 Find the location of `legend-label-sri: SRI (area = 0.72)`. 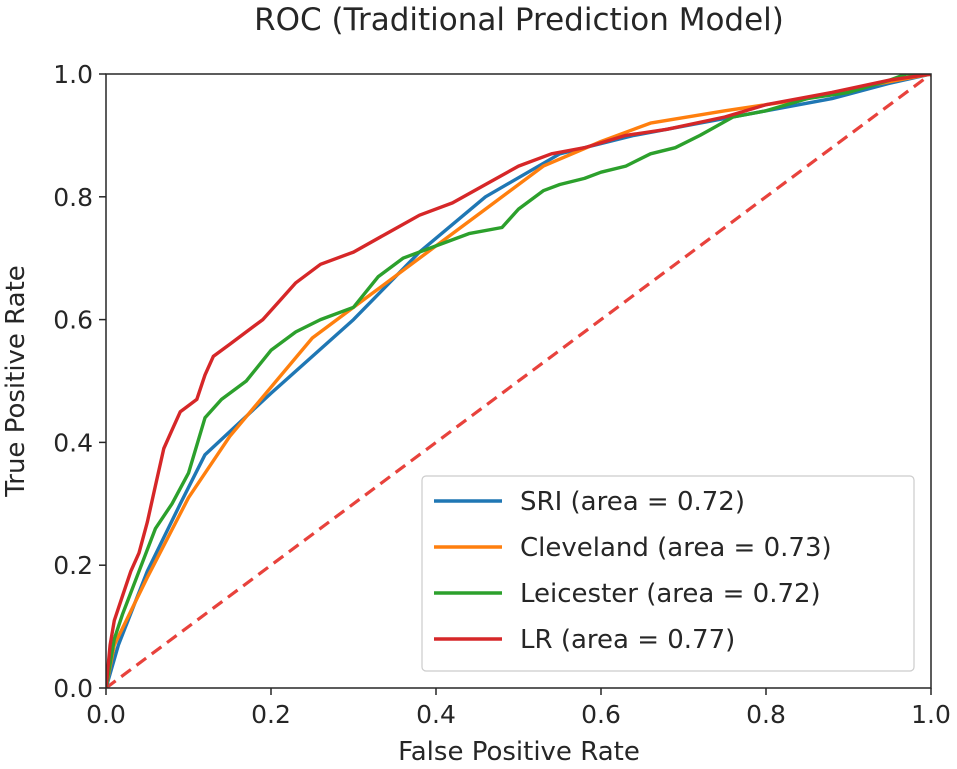

legend-label-sri: SRI (area = 0.72) is located at coordinates (632, 502).